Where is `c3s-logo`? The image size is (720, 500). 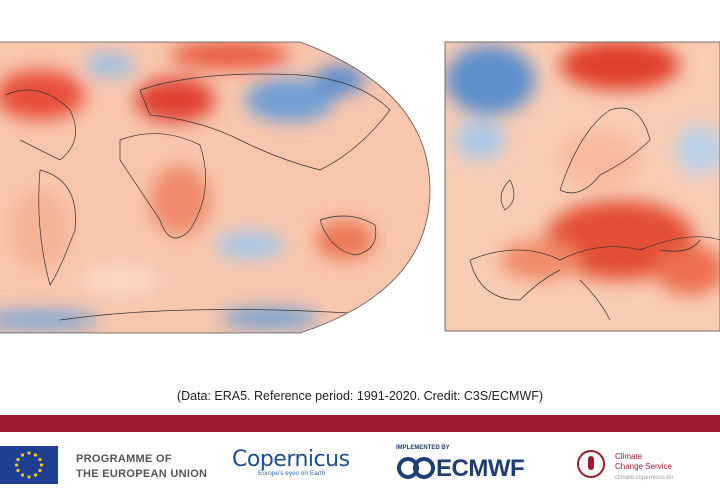
c3s-logo is located at coordinates (591, 464).